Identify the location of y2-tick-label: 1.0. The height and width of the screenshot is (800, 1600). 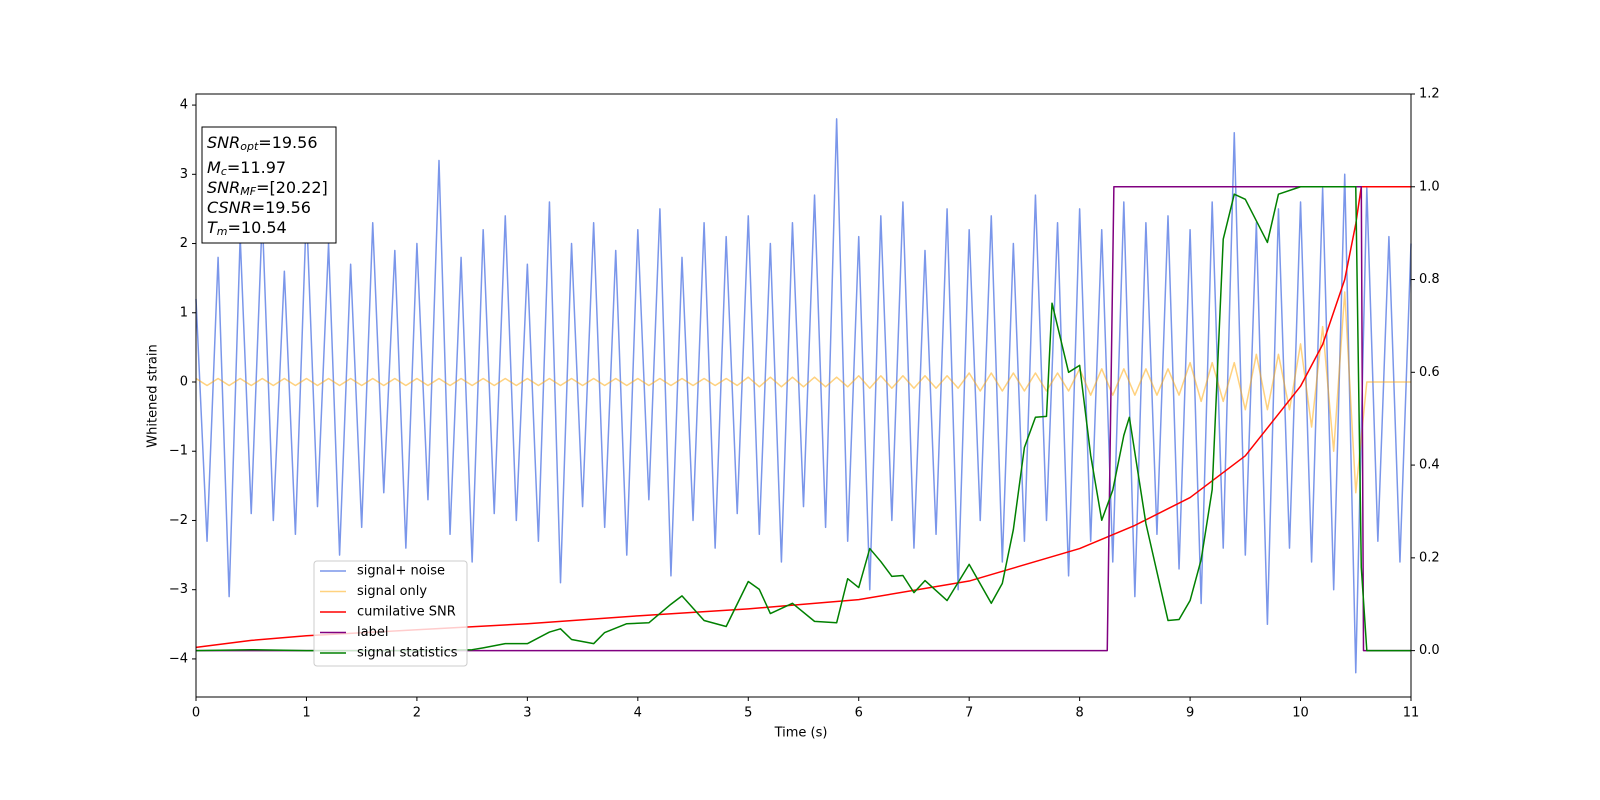
(1429, 186).